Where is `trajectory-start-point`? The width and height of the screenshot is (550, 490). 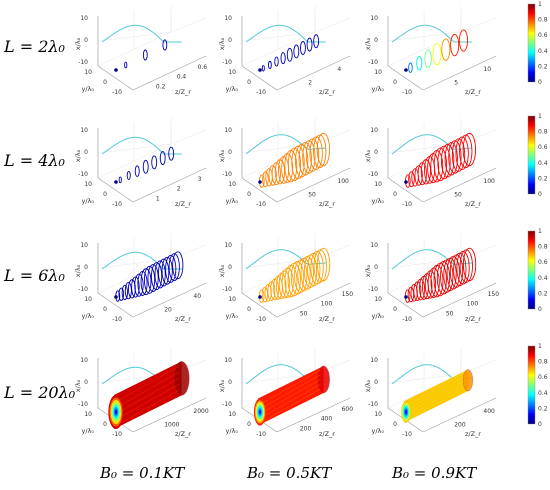 trajectory-start-point is located at coordinates (406, 70).